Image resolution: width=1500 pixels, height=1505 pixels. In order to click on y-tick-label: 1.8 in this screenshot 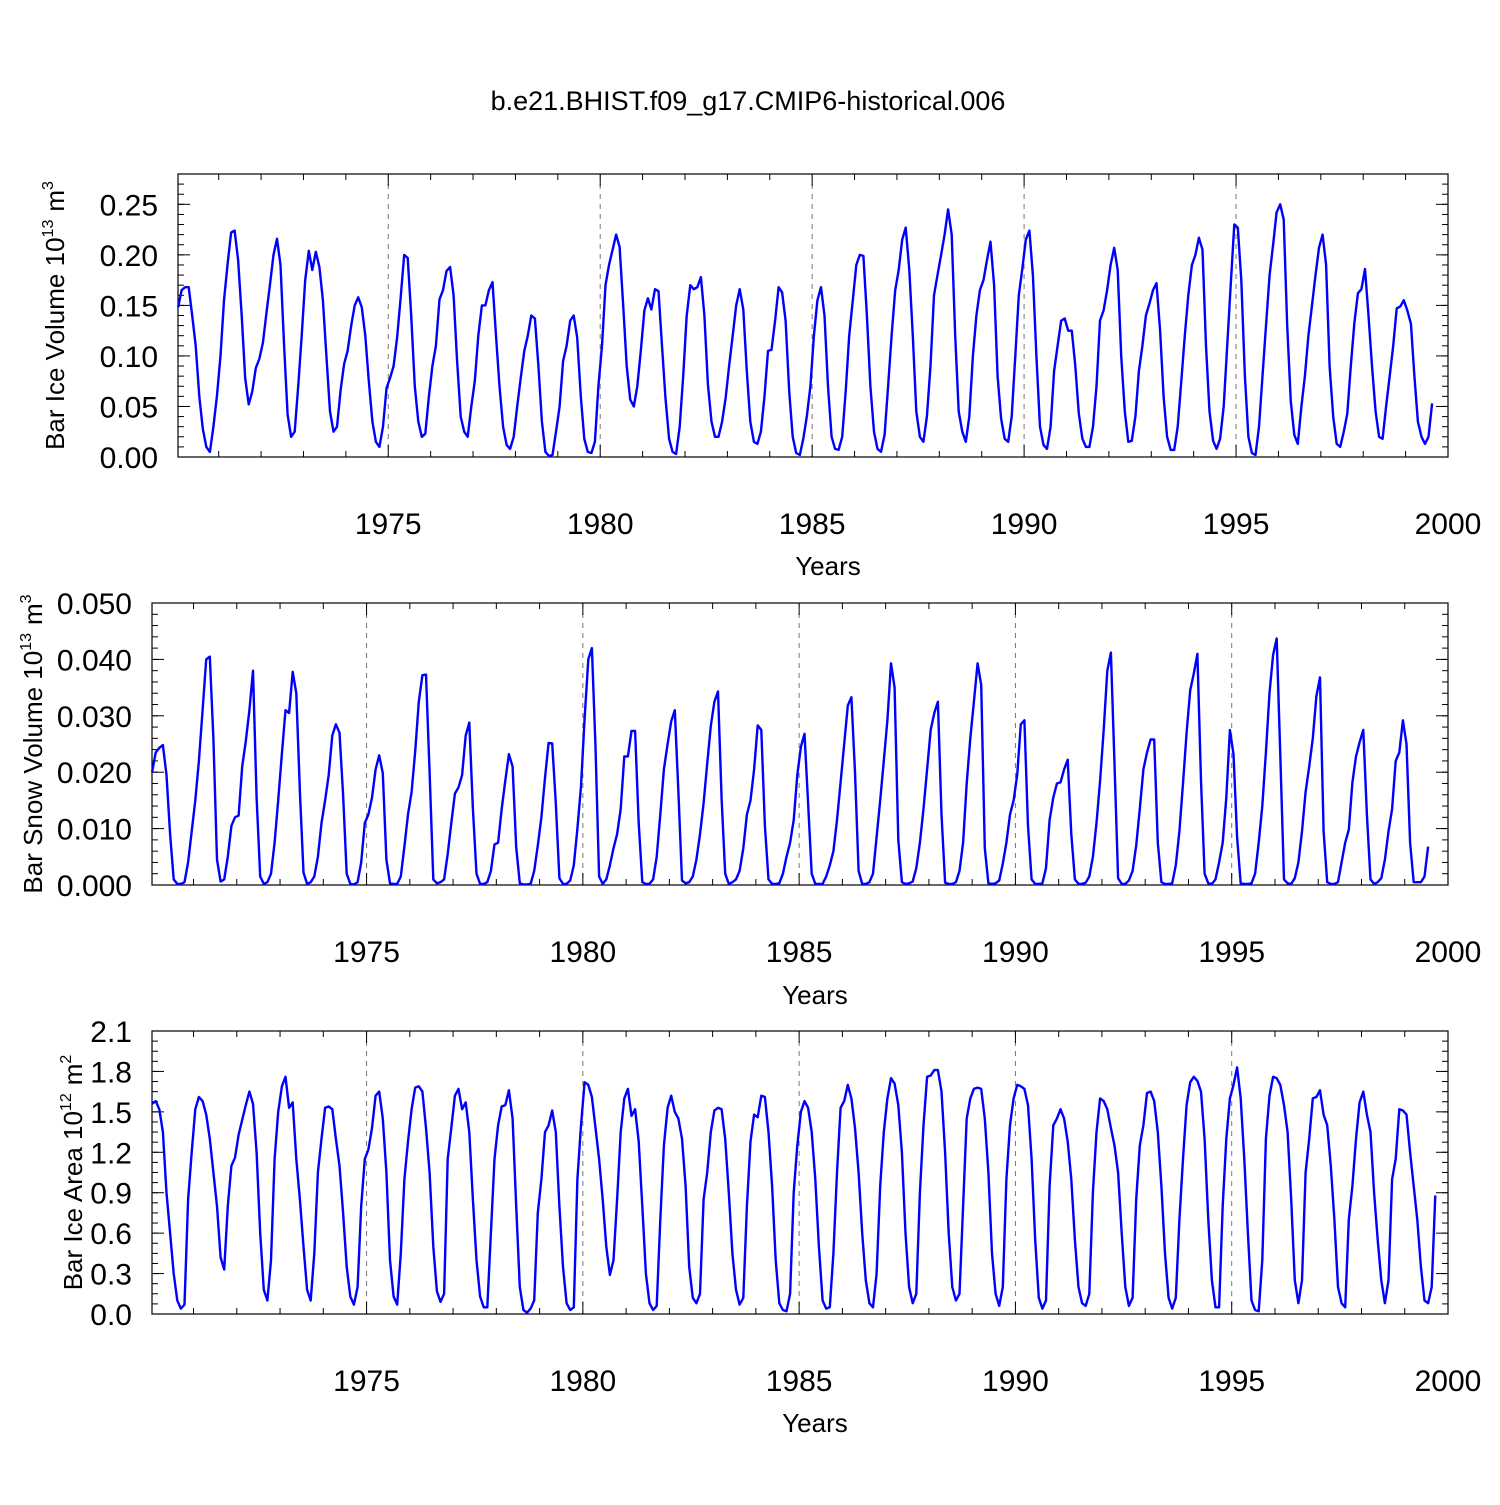, I will do `click(111, 1072)`.